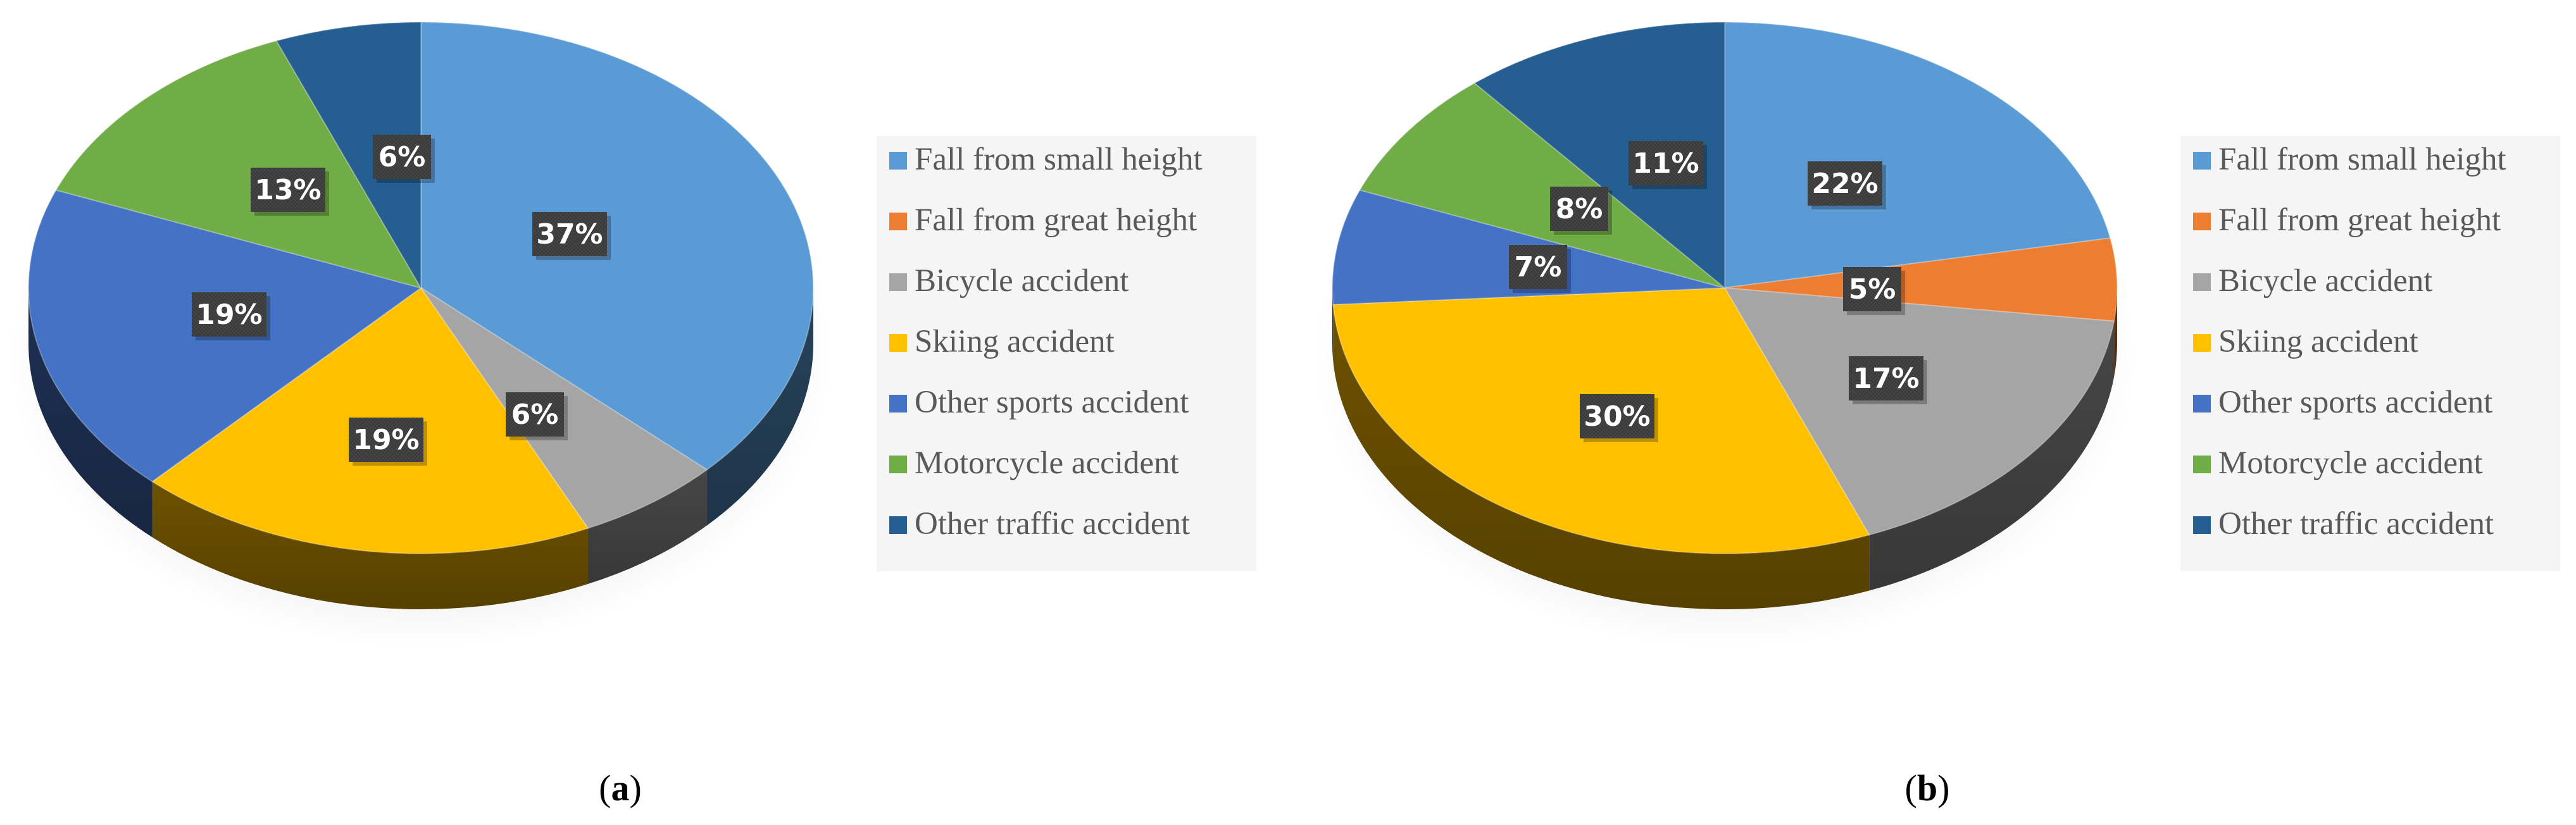 This screenshot has height=825, width=2576. Describe the element at coordinates (620, 788) in the screenshot. I see `caption-a: (a)` at that location.